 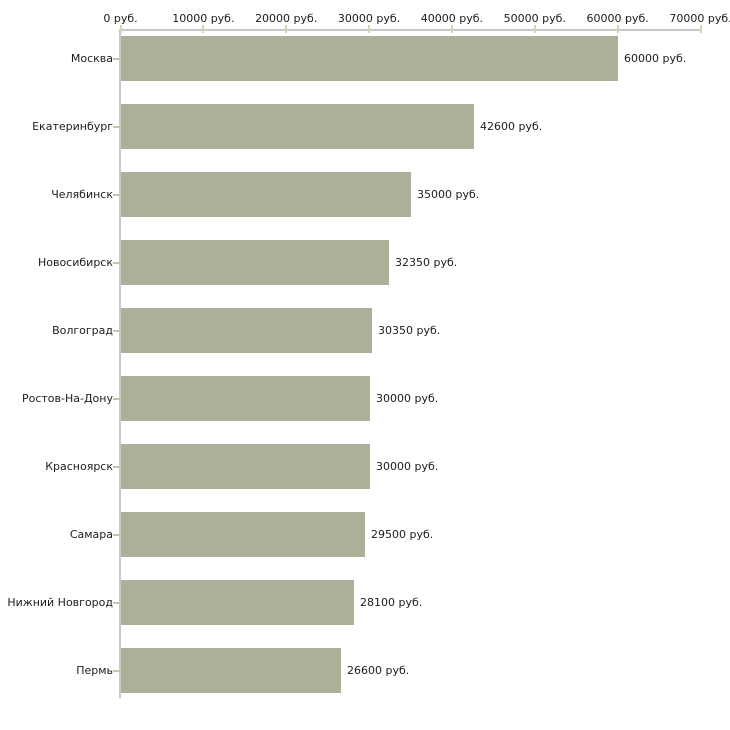 What do you see at coordinates (286, 18) in the screenshot?
I see `x-tick-label: 20000 руб.` at bounding box center [286, 18].